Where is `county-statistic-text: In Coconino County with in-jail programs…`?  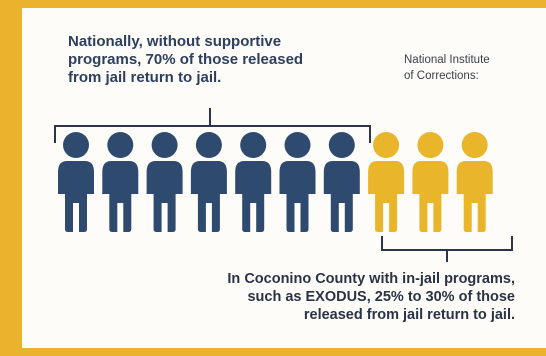 county-statistic-text: In Coconino County with in-jail programs… is located at coordinates (337, 297).